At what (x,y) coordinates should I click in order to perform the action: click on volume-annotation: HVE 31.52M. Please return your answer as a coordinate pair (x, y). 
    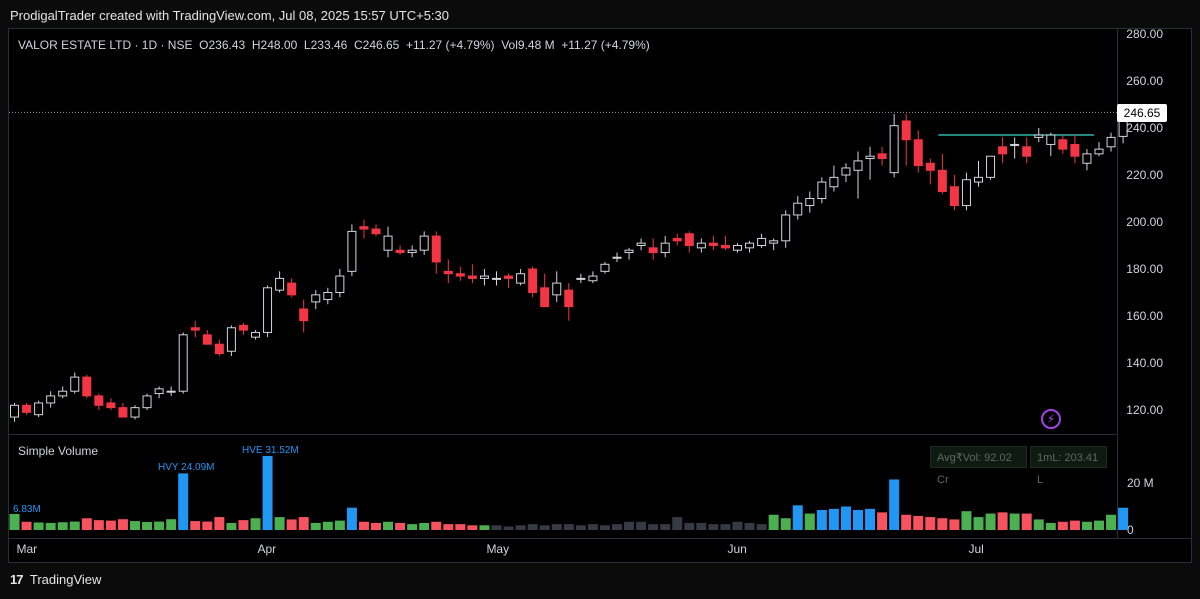
    Looking at the image, I should click on (270, 450).